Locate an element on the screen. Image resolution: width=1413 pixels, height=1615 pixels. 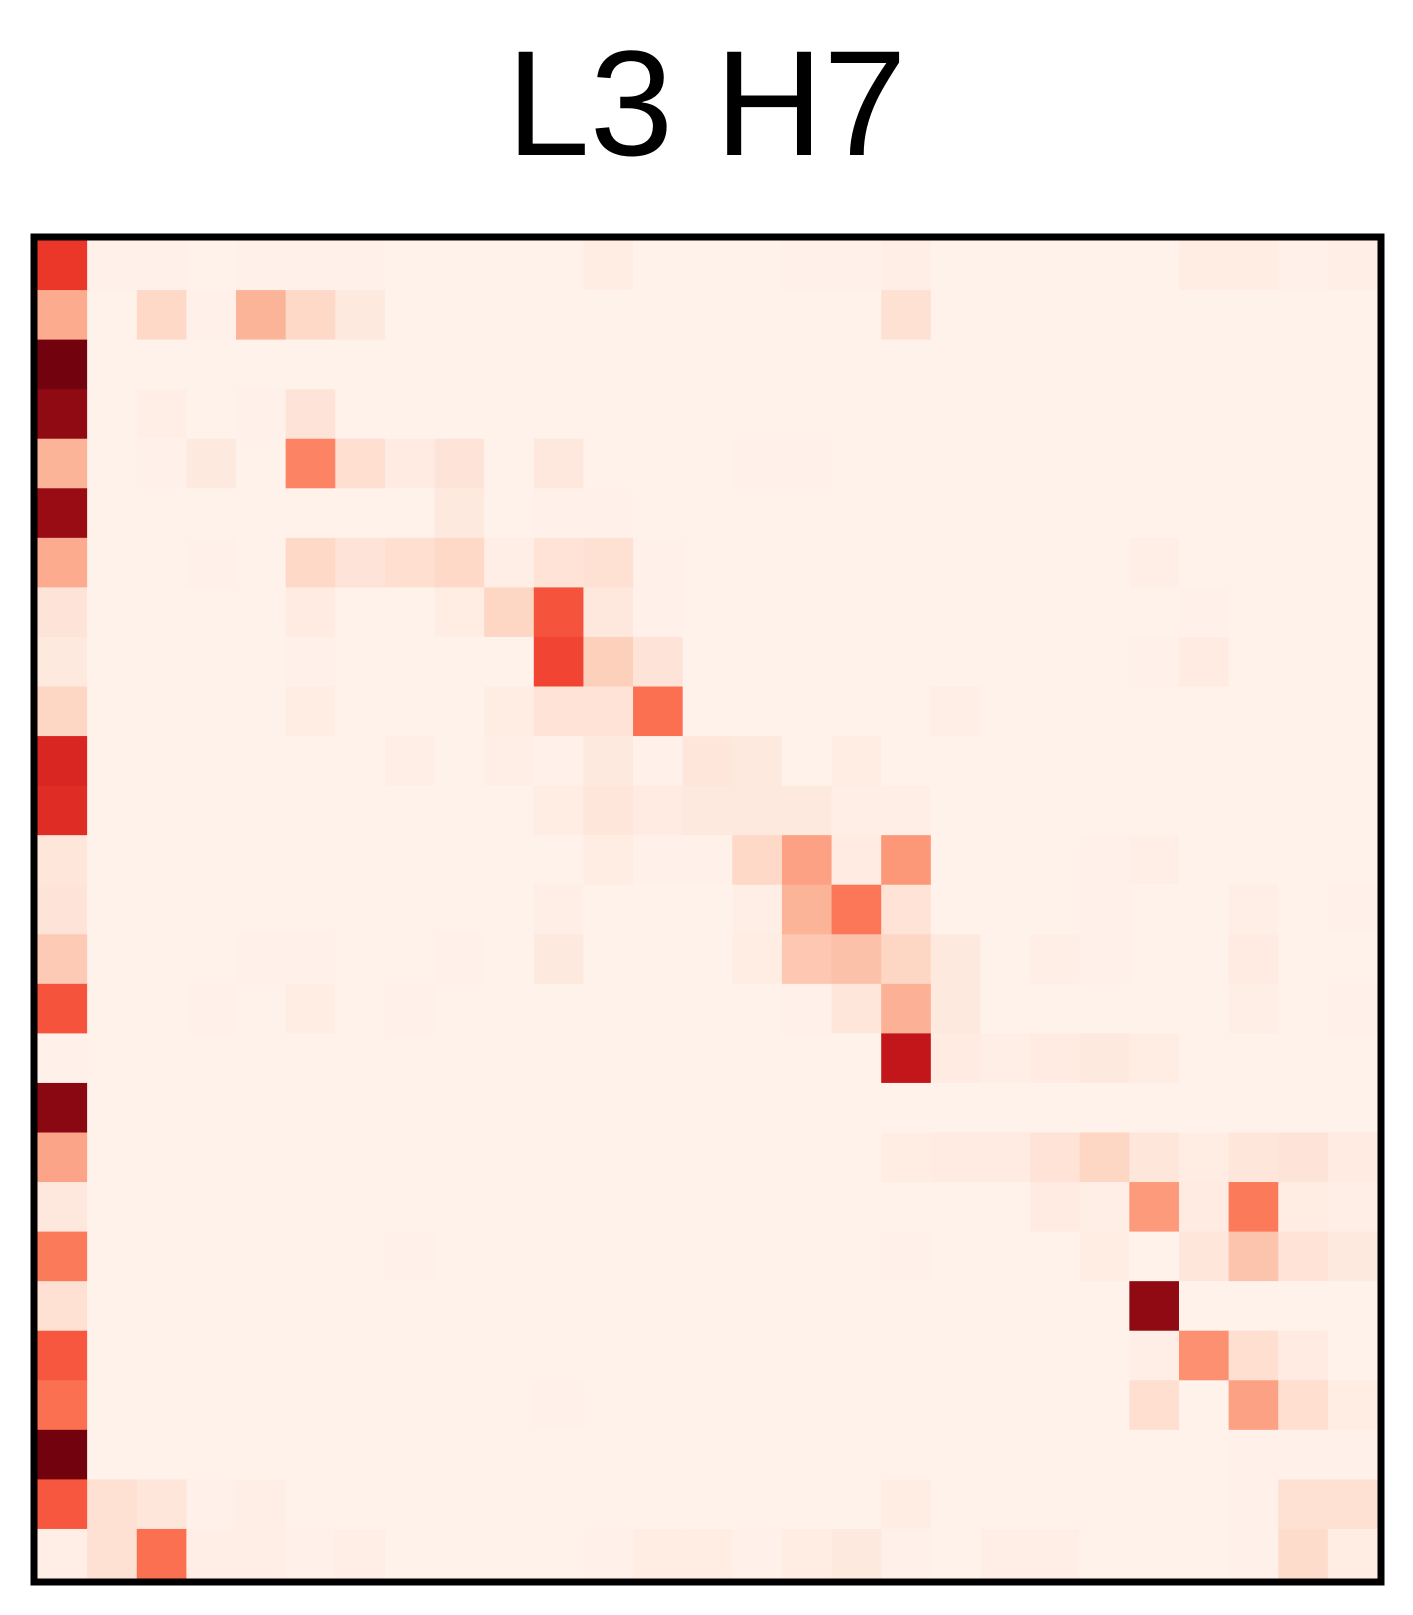
heatmap-cell-r6-c20 is located at coordinates (1055, 562).